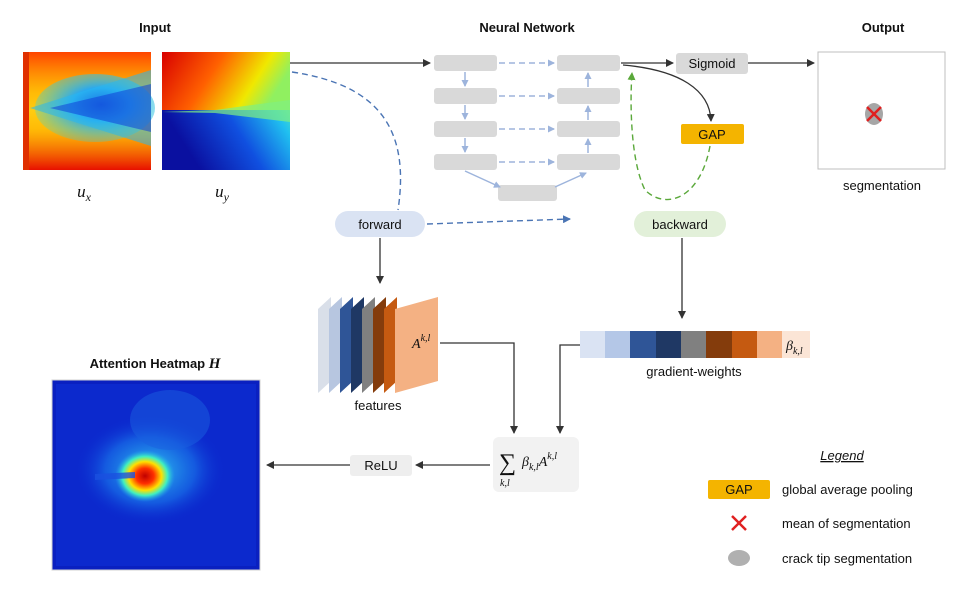 This screenshot has width=972, height=589. What do you see at coordinates (527, 128) in the screenshot?
I see `unet-block-diagram` at bounding box center [527, 128].